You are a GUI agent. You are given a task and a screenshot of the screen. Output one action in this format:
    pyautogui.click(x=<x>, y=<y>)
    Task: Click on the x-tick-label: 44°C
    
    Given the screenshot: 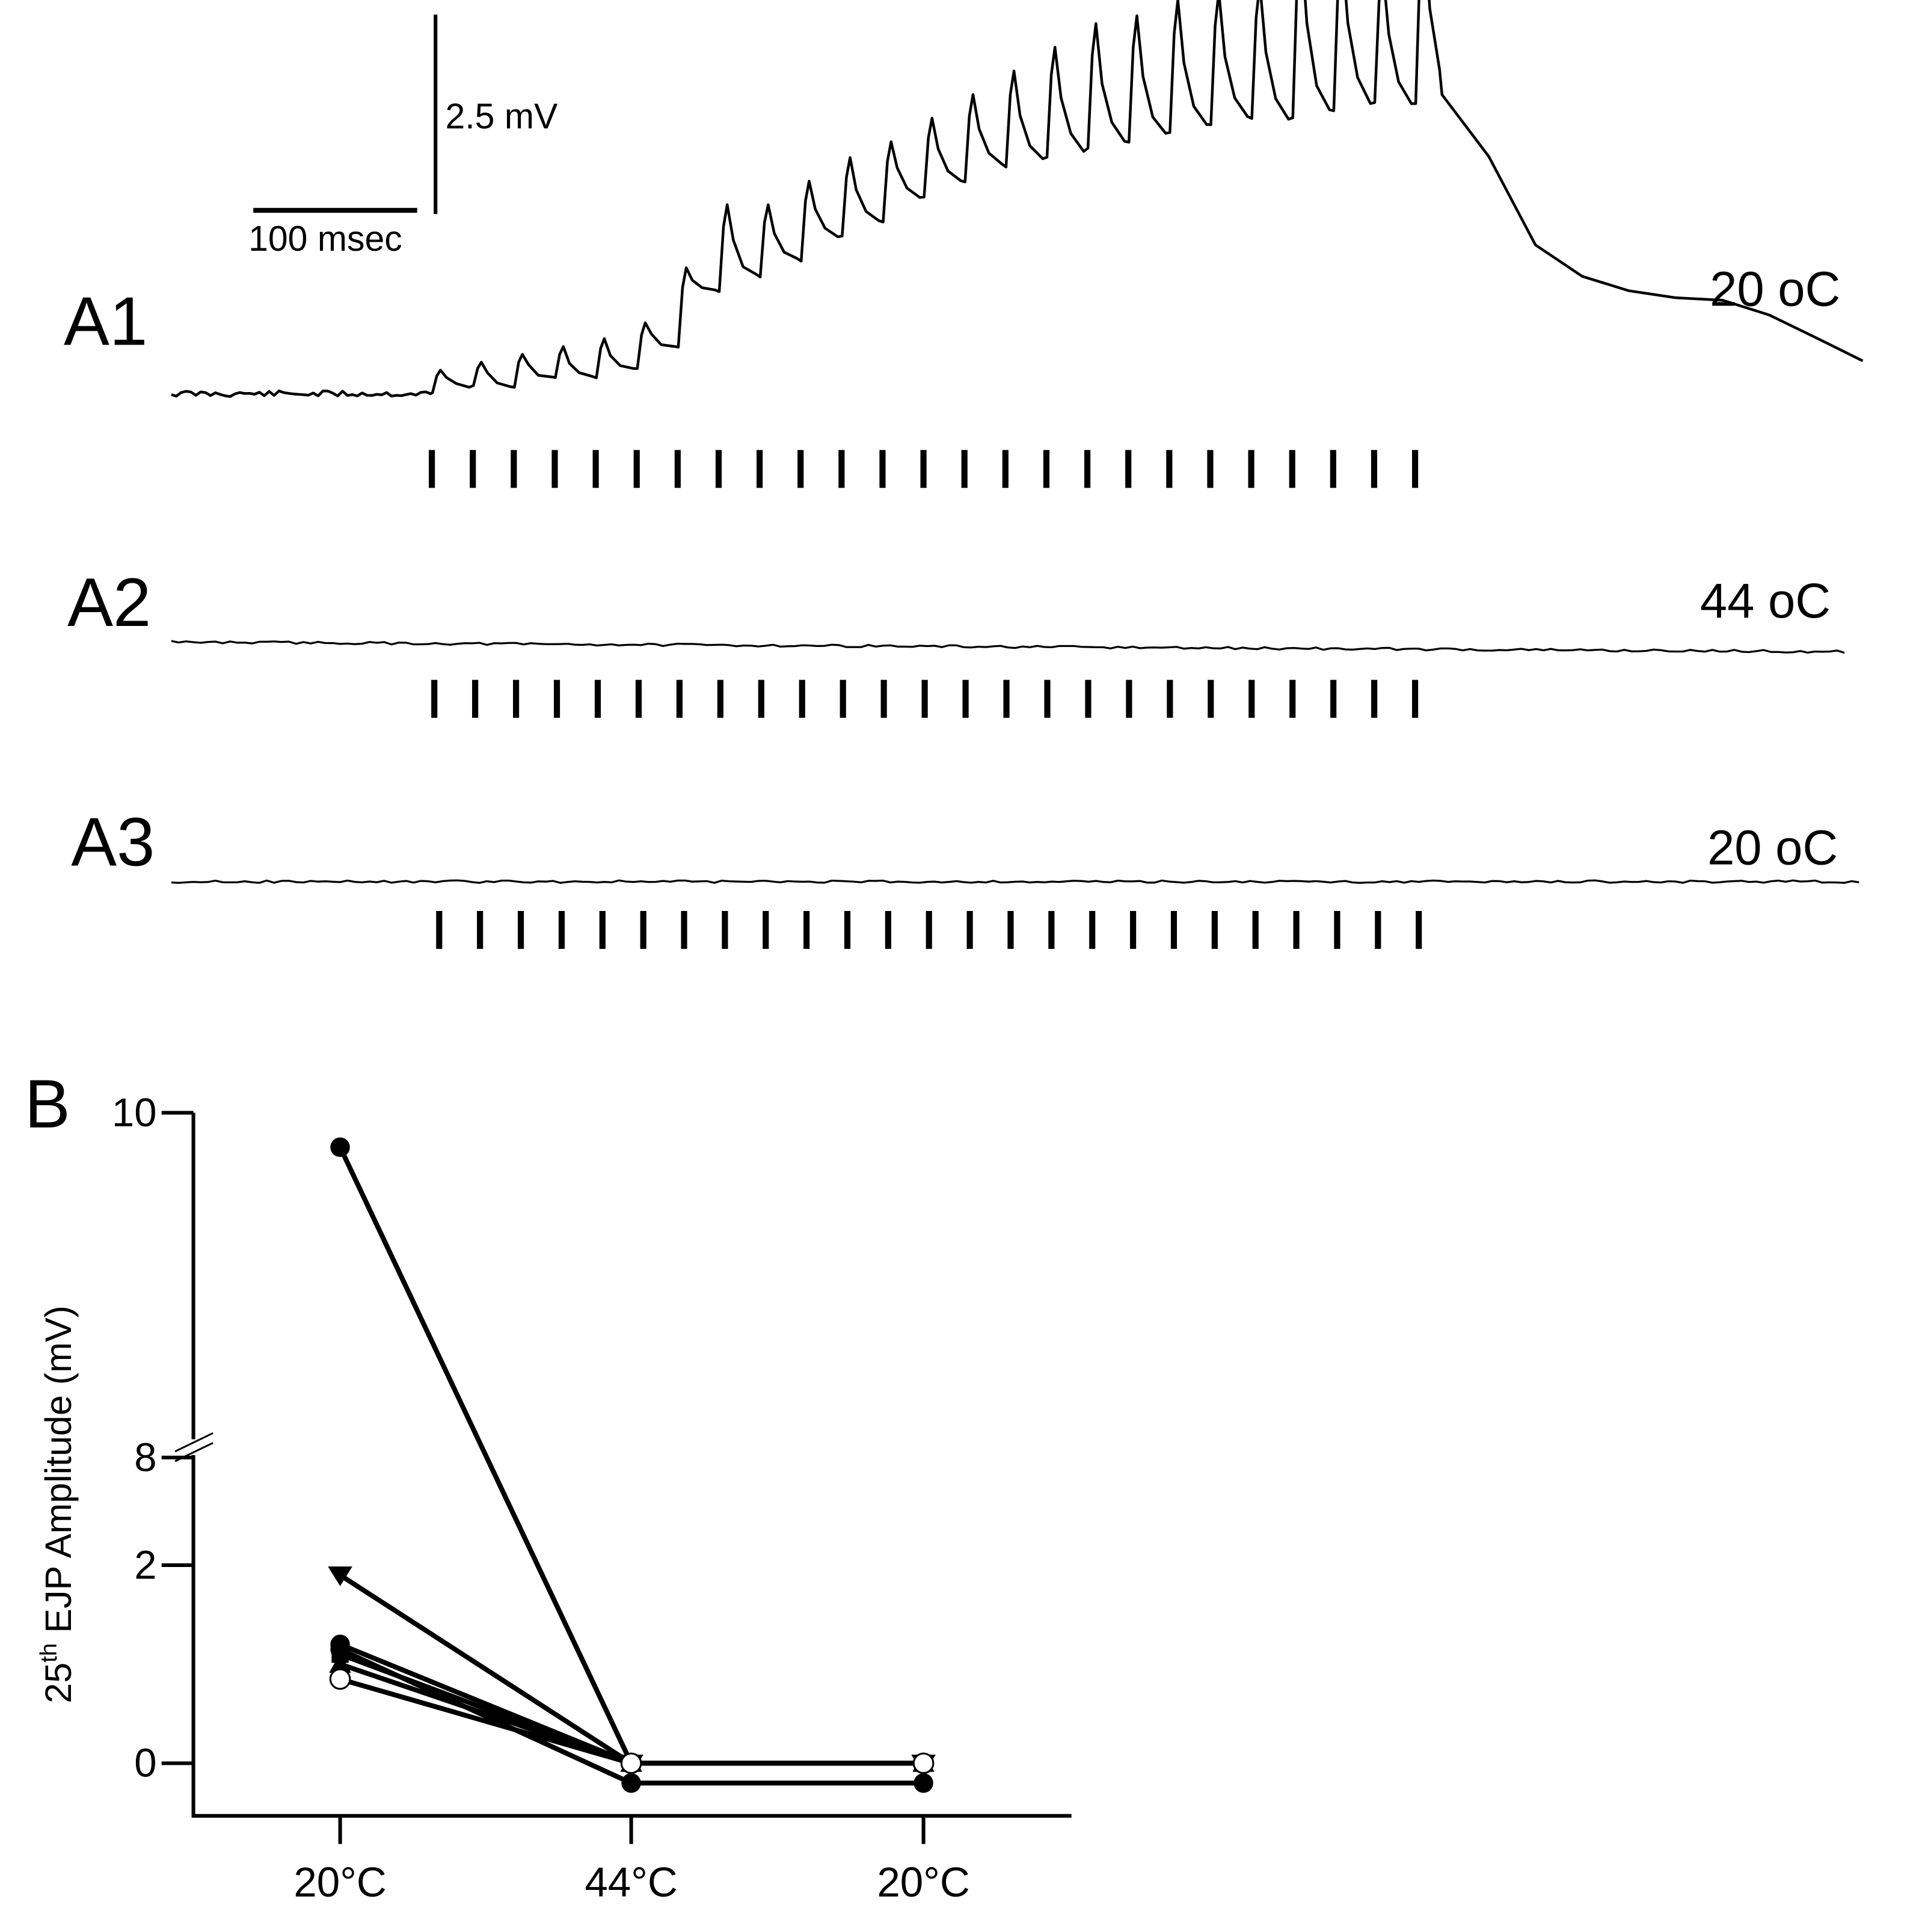 What is the action you would take?
    pyautogui.click(x=631, y=1882)
    